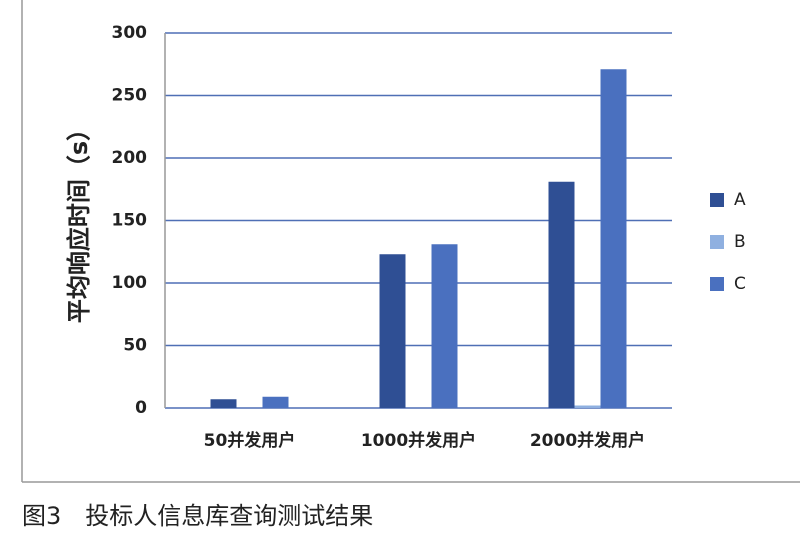  Describe the element at coordinates (740, 200) in the screenshot. I see `legend-label: A` at that location.